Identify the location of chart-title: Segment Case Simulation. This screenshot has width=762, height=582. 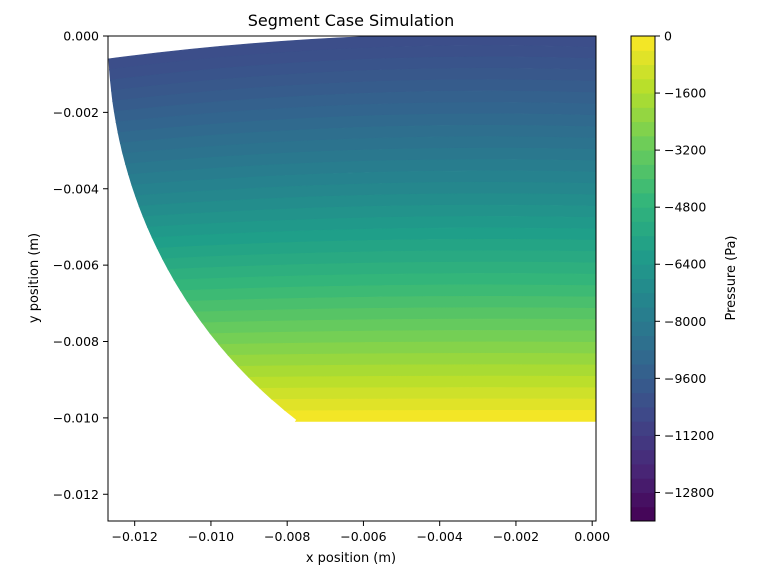
(351, 20).